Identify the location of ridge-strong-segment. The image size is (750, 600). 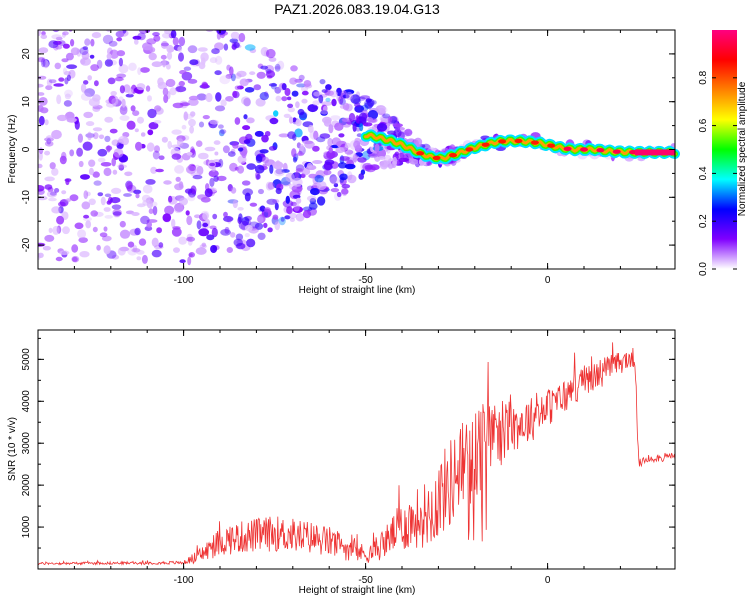
(655, 152).